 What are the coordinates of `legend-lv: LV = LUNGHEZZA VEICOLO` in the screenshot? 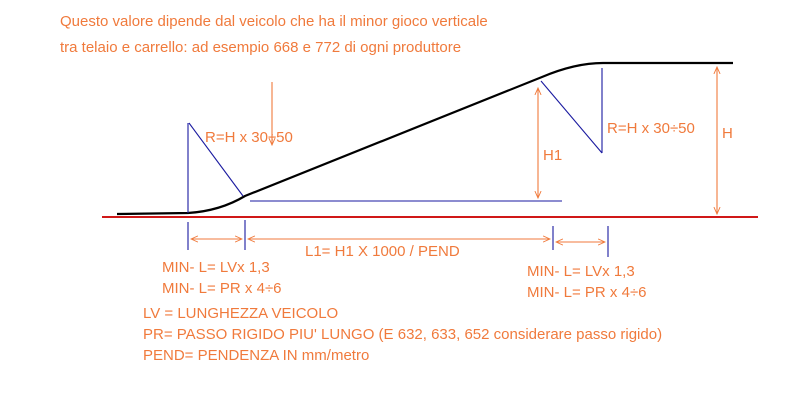 It's located at (241, 313).